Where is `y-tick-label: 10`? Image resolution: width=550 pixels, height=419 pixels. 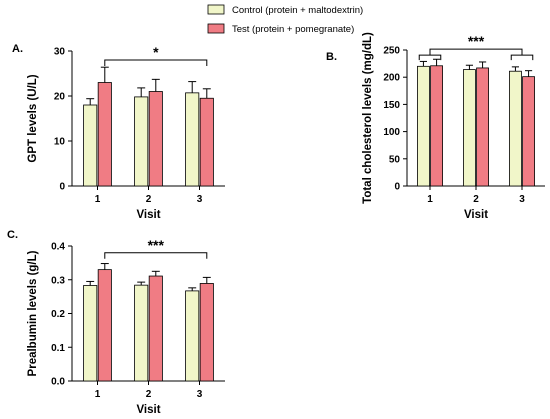
y-tick-label: 10 is located at coordinates (60, 142).